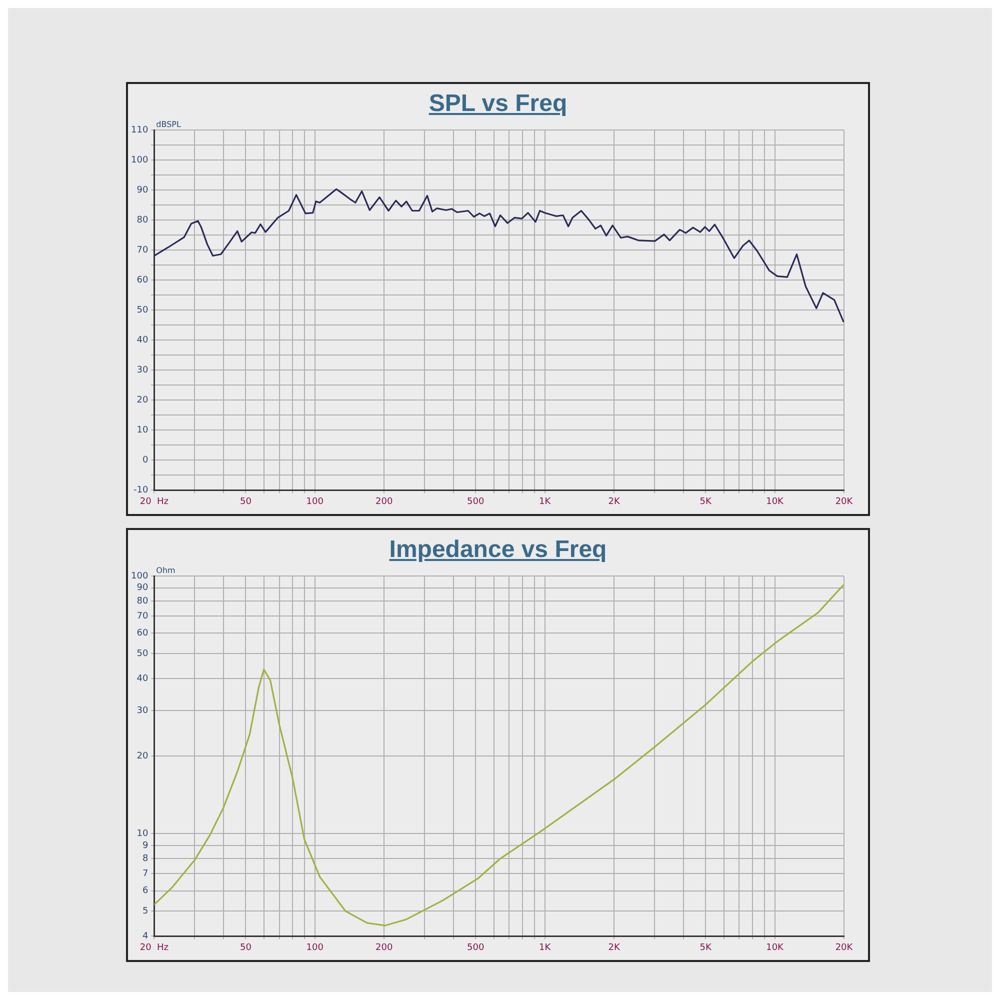 The height and width of the screenshot is (1000, 1000). Describe the element at coordinates (139, 130) in the screenshot. I see `y-tick-label: 110` at that location.